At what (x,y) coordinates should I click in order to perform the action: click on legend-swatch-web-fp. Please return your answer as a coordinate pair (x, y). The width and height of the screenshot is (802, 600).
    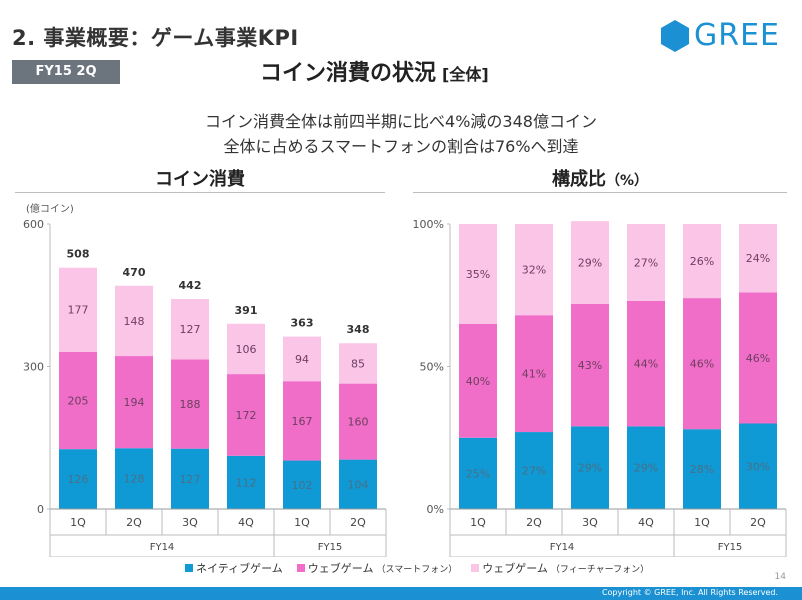
    Looking at the image, I should click on (475, 568).